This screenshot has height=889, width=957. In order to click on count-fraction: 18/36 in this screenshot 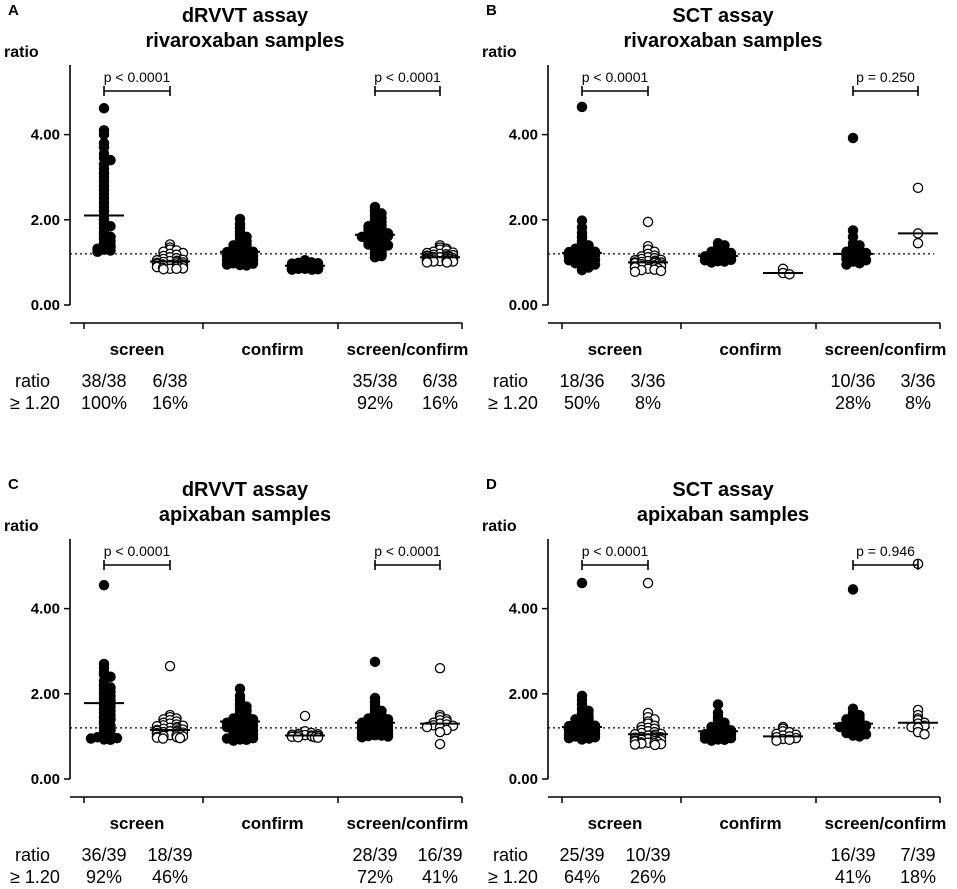, I will do `click(581, 381)`.